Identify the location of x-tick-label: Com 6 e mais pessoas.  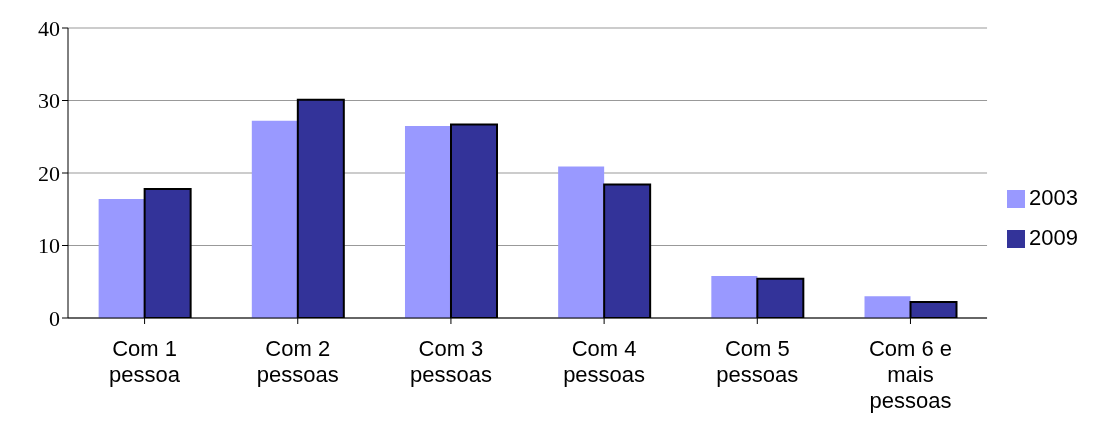
(910, 374).